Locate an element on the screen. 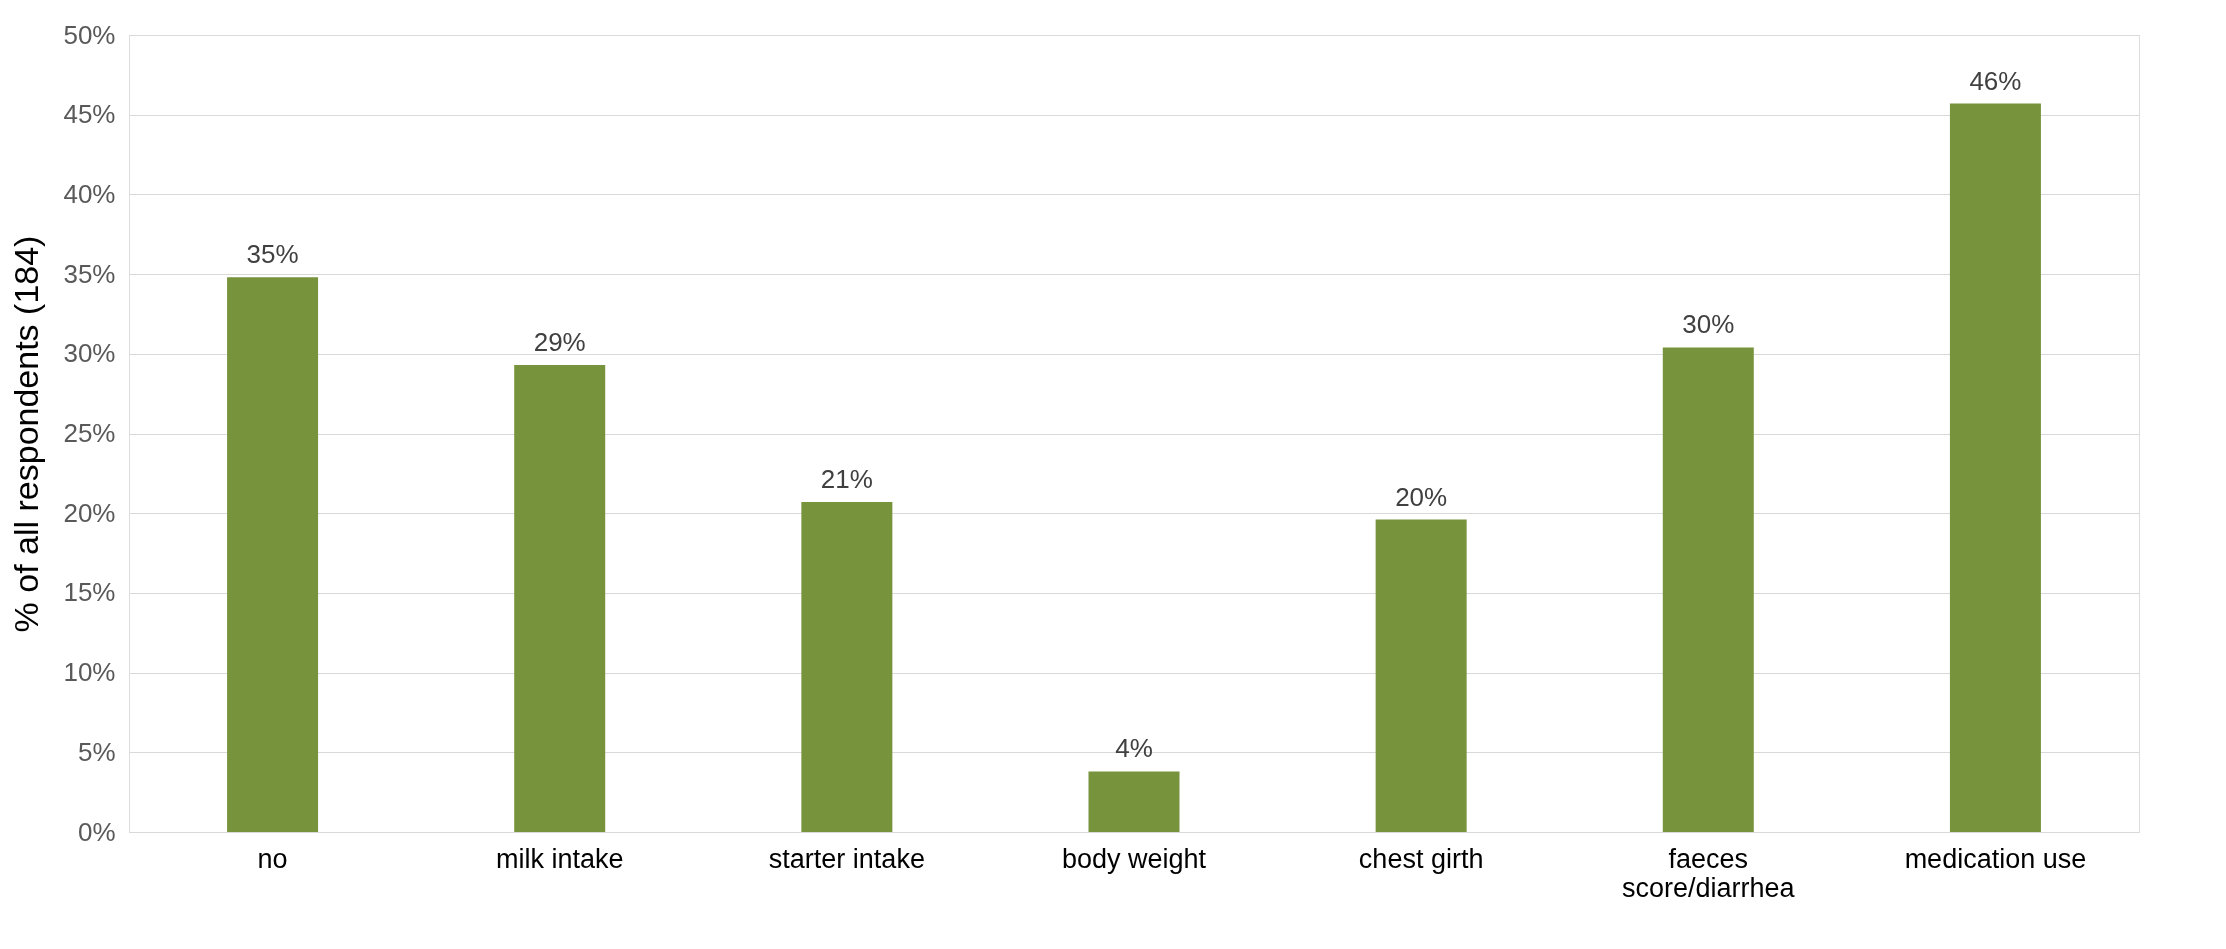  x-tick-label: body weight is located at coordinates (1134, 858).